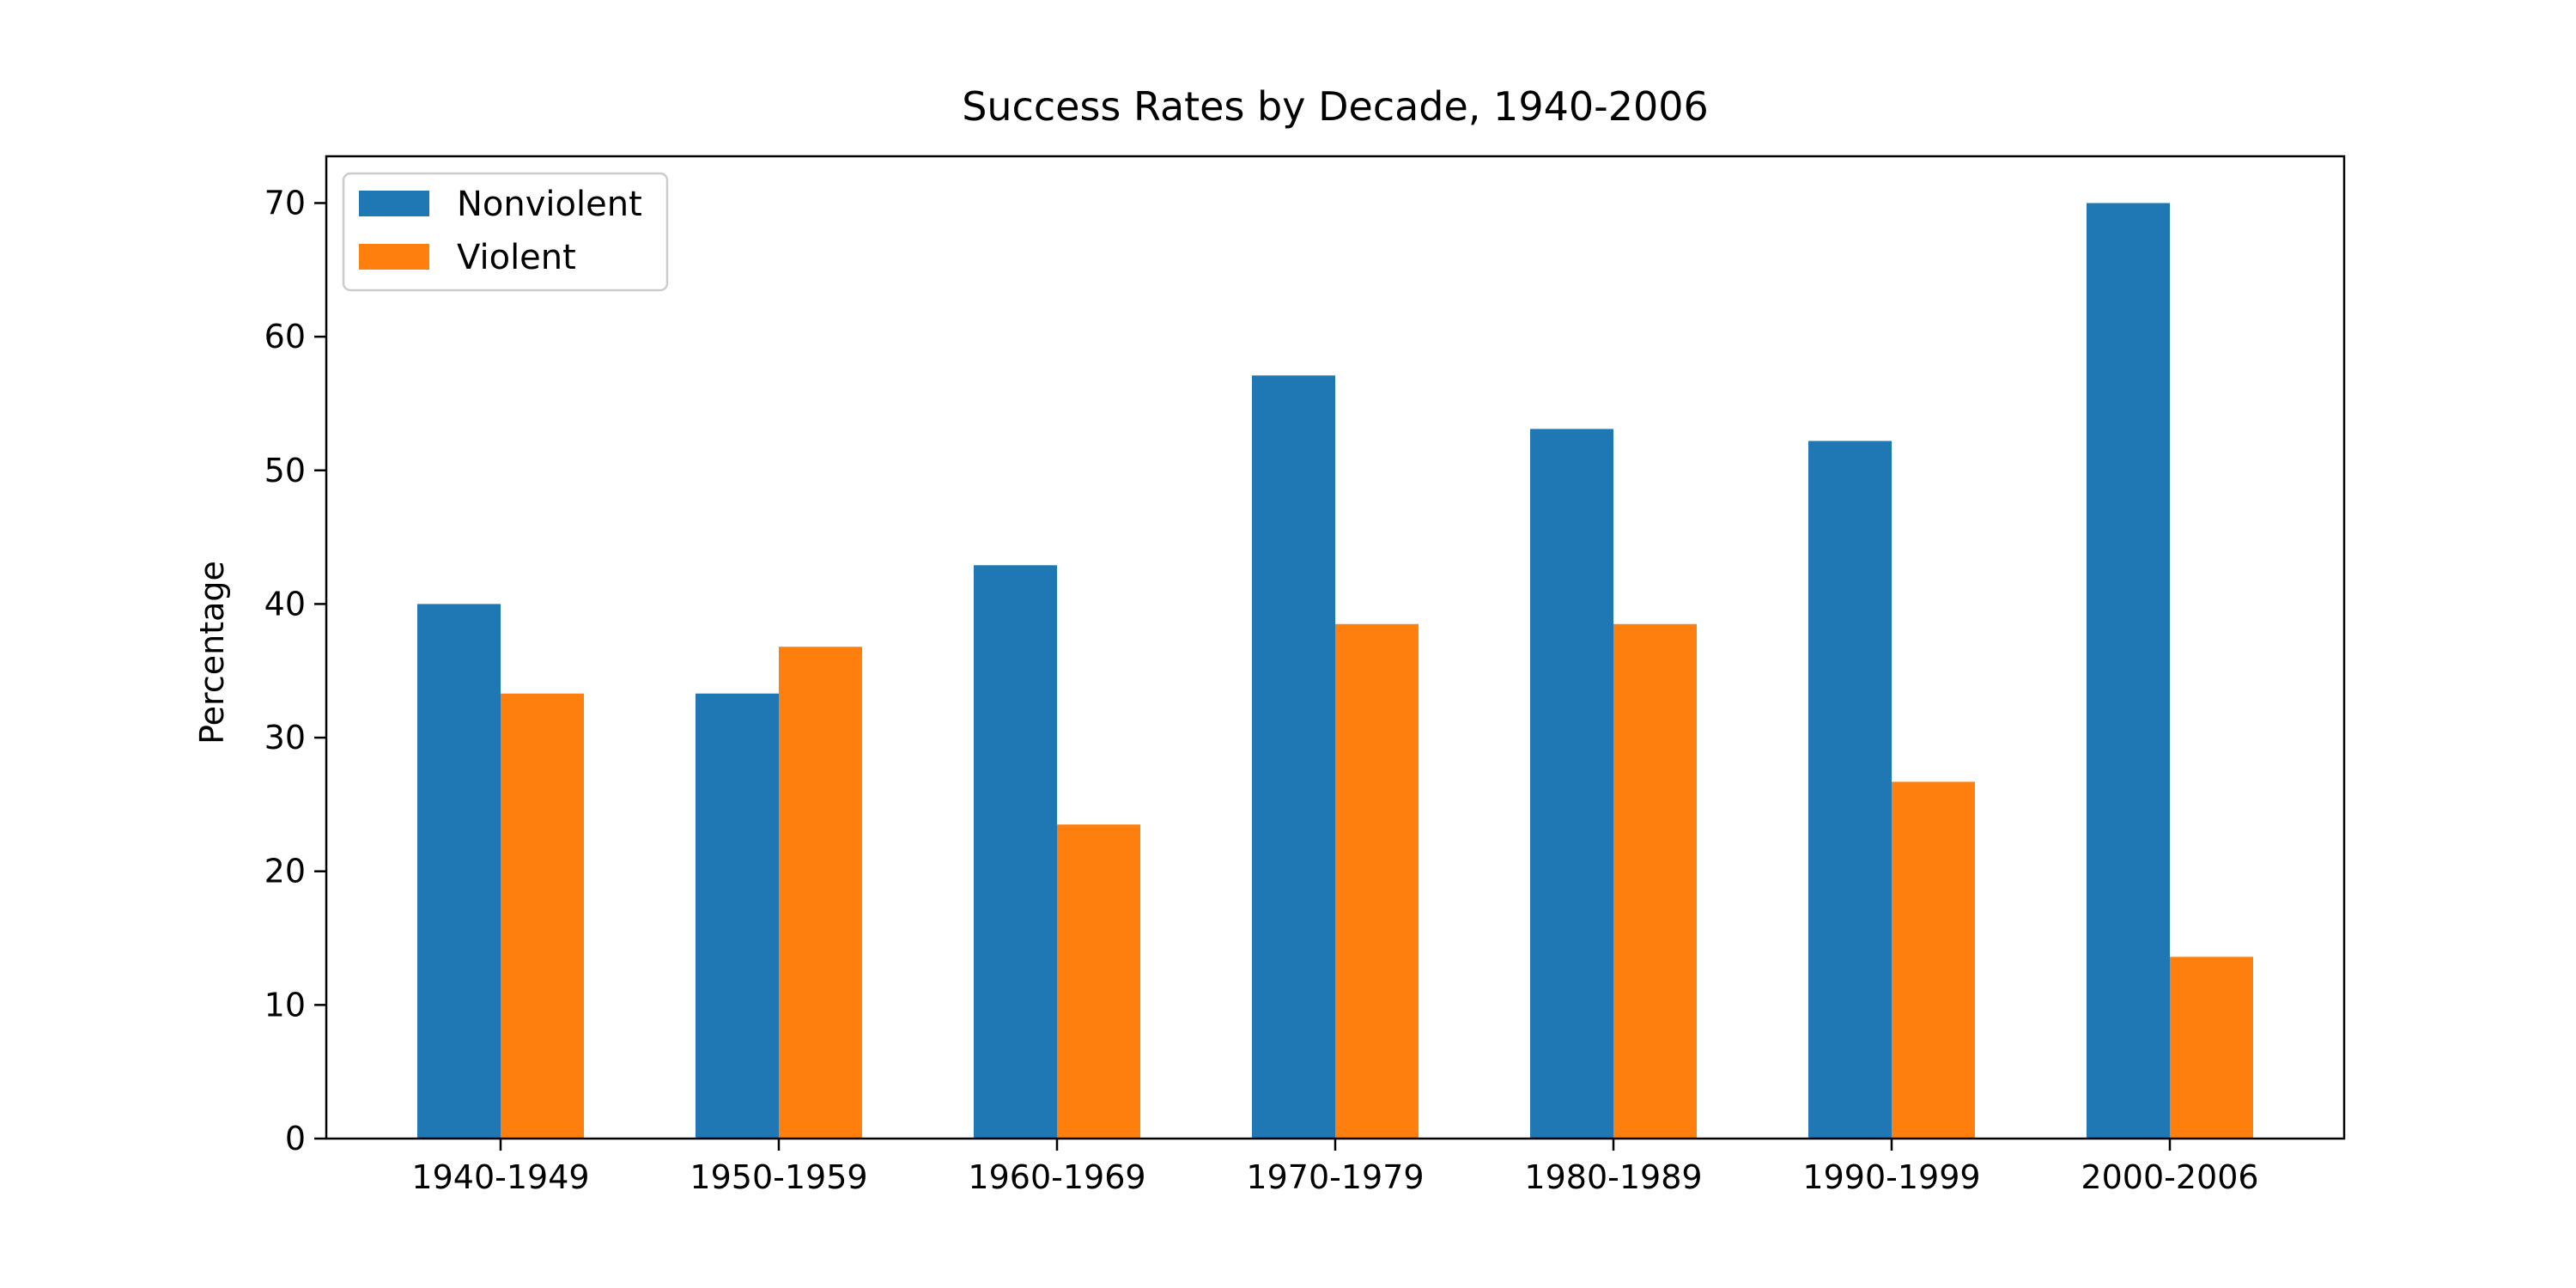  I want to click on x-tick-label: 2000-2006, so click(2170, 1177).